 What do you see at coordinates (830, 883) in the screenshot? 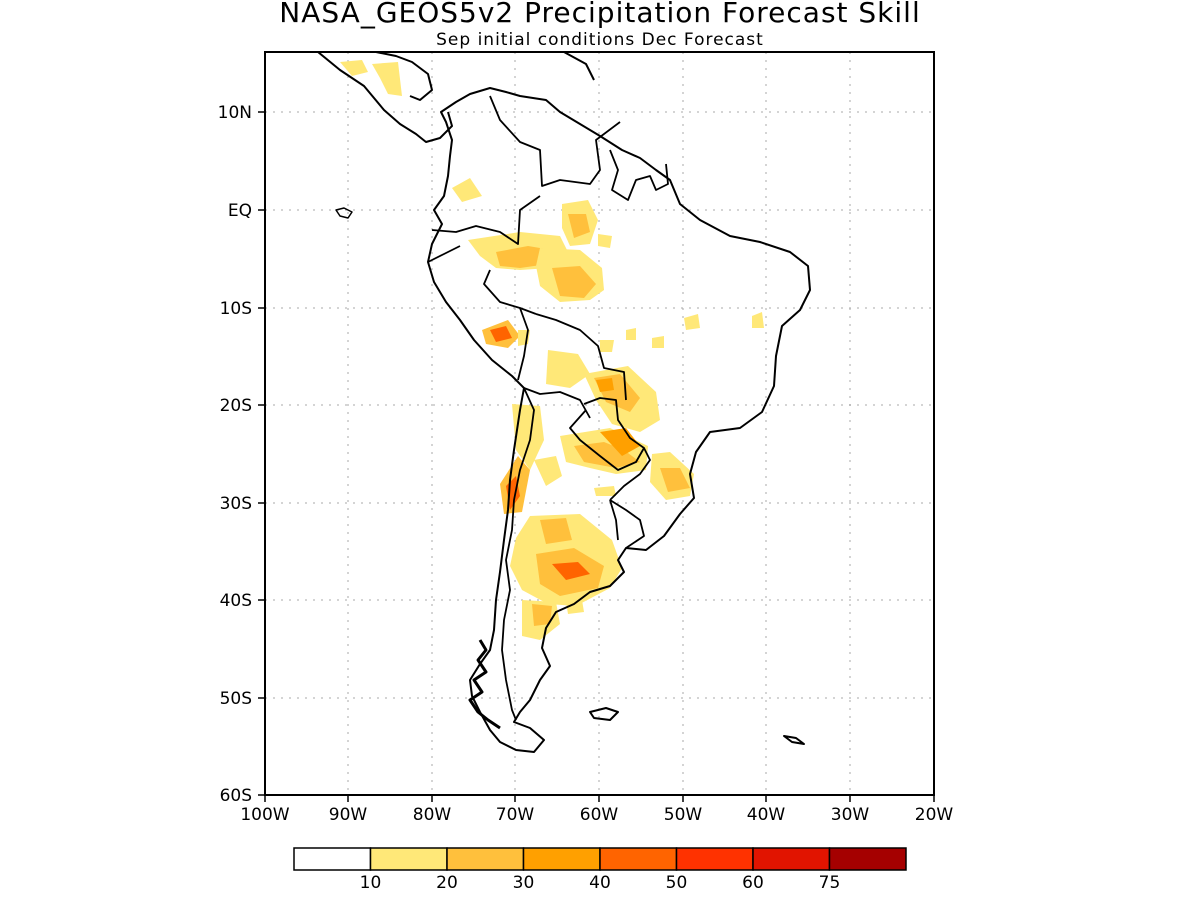
I see `colorbar-label: 75` at bounding box center [830, 883].